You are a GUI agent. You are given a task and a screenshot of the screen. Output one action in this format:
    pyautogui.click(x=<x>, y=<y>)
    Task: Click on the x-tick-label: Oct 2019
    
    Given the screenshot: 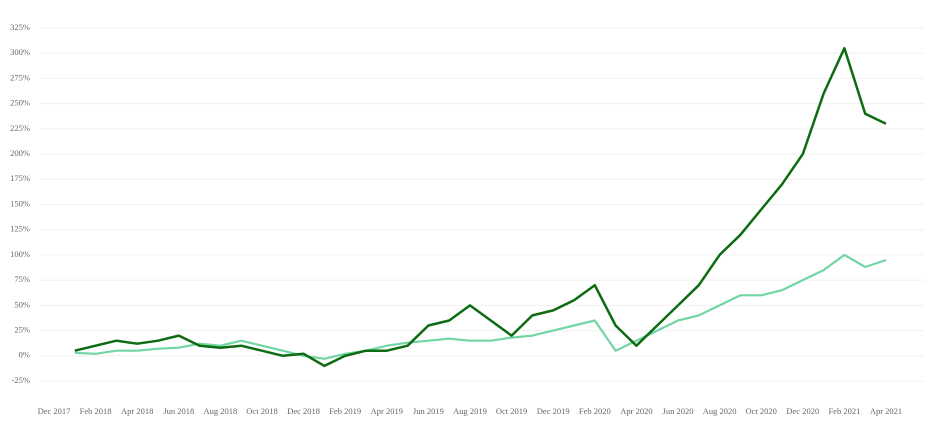 What is the action you would take?
    pyautogui.click(x=511, y=411)
    